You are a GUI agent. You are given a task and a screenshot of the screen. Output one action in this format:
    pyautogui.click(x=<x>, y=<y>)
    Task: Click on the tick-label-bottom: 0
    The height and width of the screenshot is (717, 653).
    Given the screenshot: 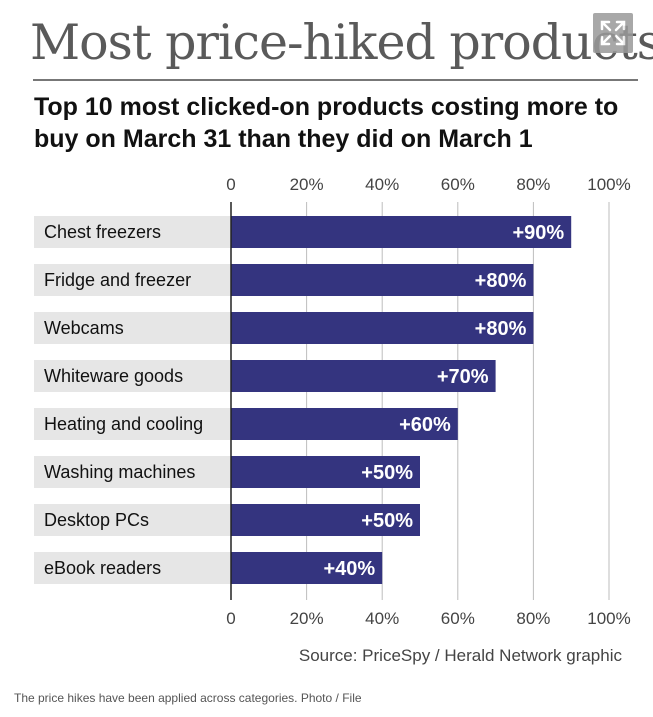 What is the action you would take?
    pyautogui.click(x=230, y=618)
    